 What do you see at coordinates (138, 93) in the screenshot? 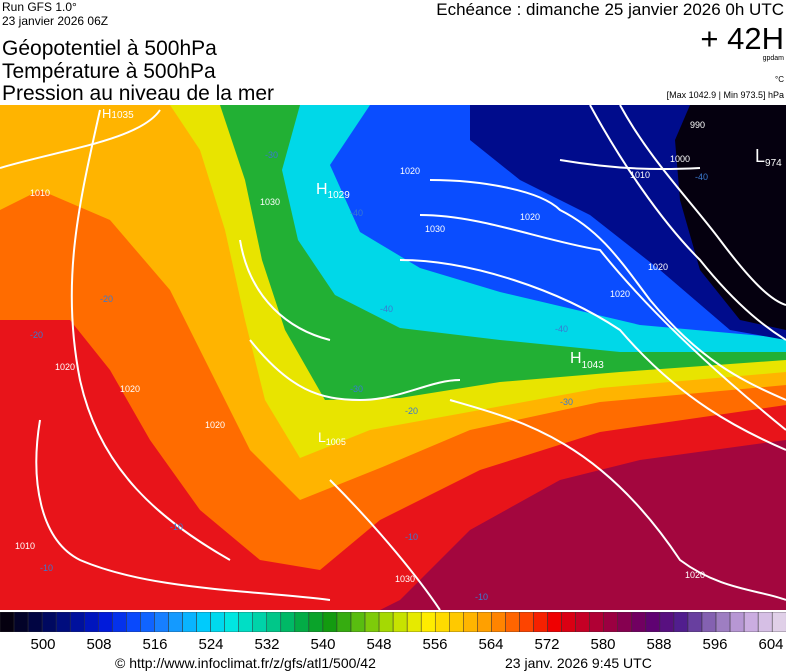
I see `title-pressure: Pression au niveau de la mer` at bounding box center [138, 93].